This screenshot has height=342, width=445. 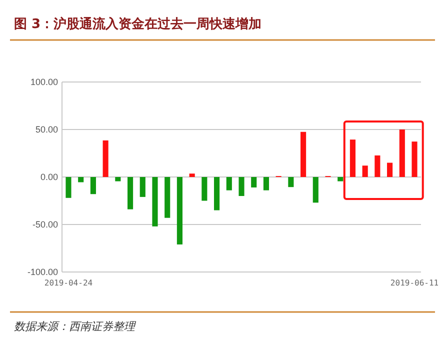 I want to click on y-tick-label: -50.00, so click(x=45, y=224).